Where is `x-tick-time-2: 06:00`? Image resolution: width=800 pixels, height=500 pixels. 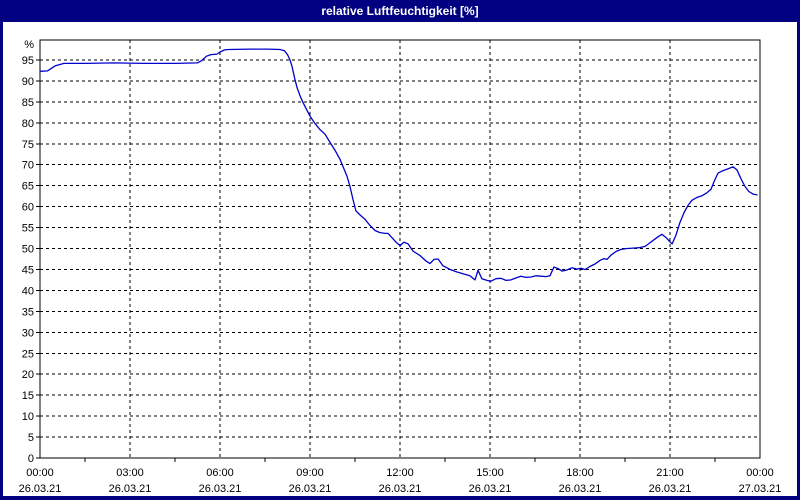 x-tick-time-2: 06:00 is located at coordinates (220, 473).